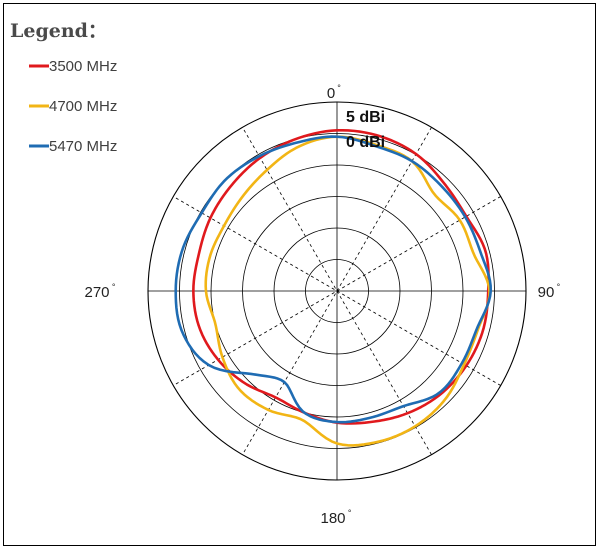  What do you see at coordinates (332, 518) in the screenshot?
I see `angle-label-180: 180` at bounding box center [332, 518].